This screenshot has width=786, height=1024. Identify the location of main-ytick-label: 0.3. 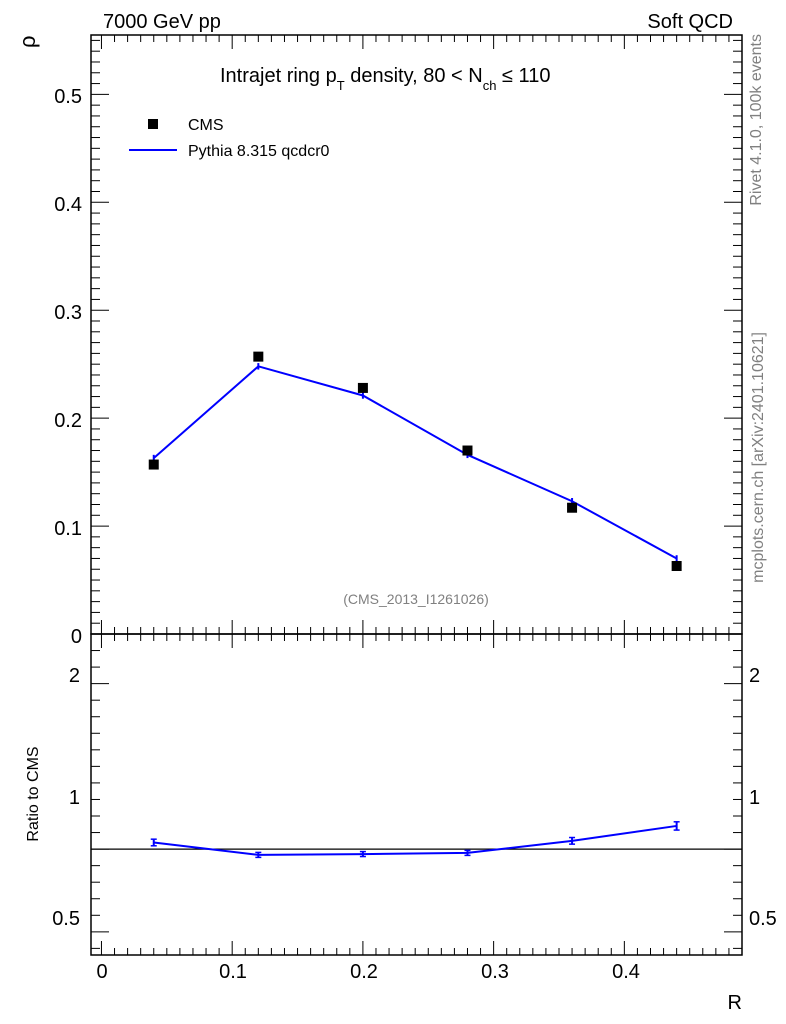
(68, 313).